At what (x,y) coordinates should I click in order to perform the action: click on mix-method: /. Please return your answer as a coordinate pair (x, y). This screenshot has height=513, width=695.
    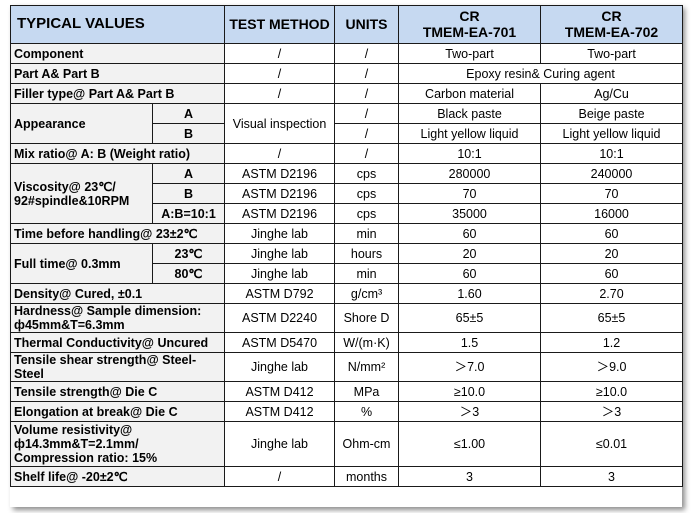
    Looking at the image, I should click on (280, 153).